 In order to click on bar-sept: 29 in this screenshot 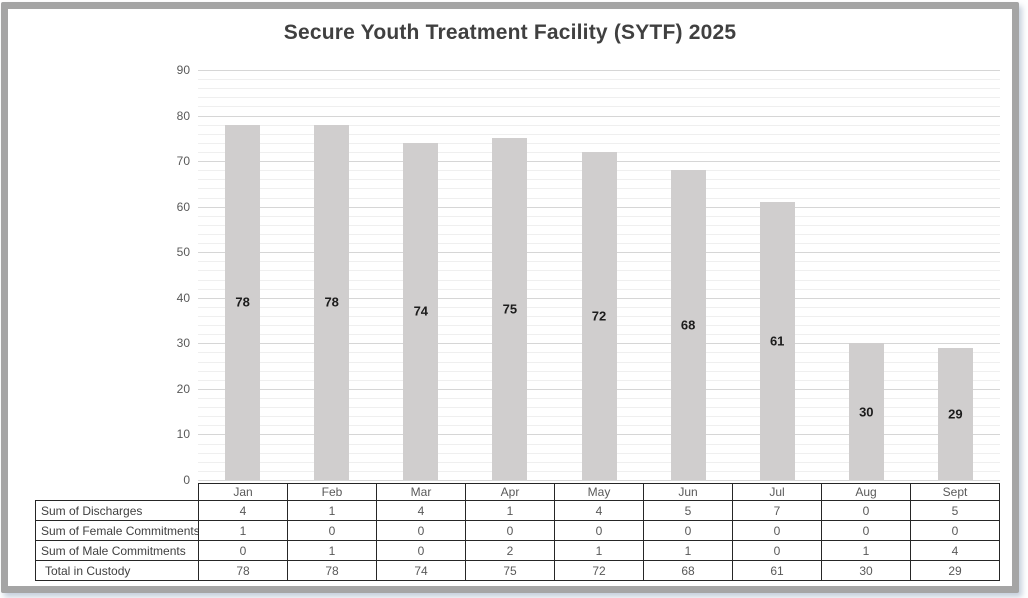, I will do `click(955, 413)`.